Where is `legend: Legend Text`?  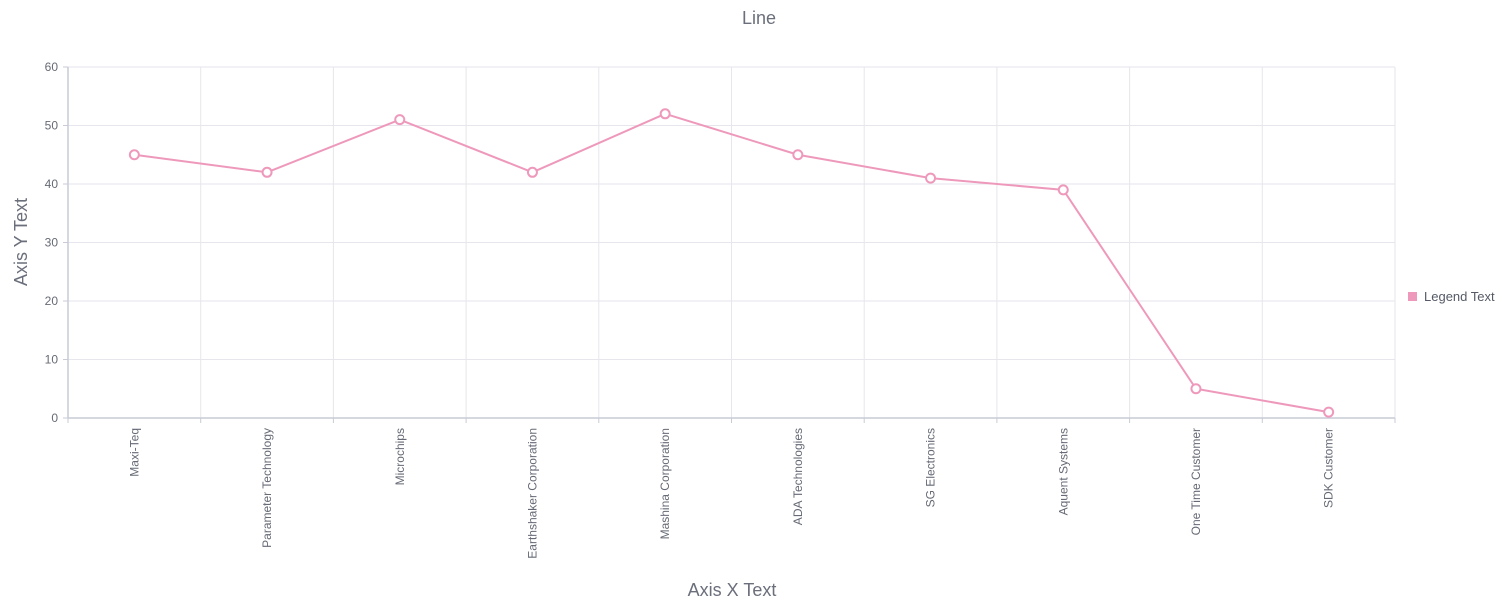
legend: Legend Text is located at coordinates (1451, 296).